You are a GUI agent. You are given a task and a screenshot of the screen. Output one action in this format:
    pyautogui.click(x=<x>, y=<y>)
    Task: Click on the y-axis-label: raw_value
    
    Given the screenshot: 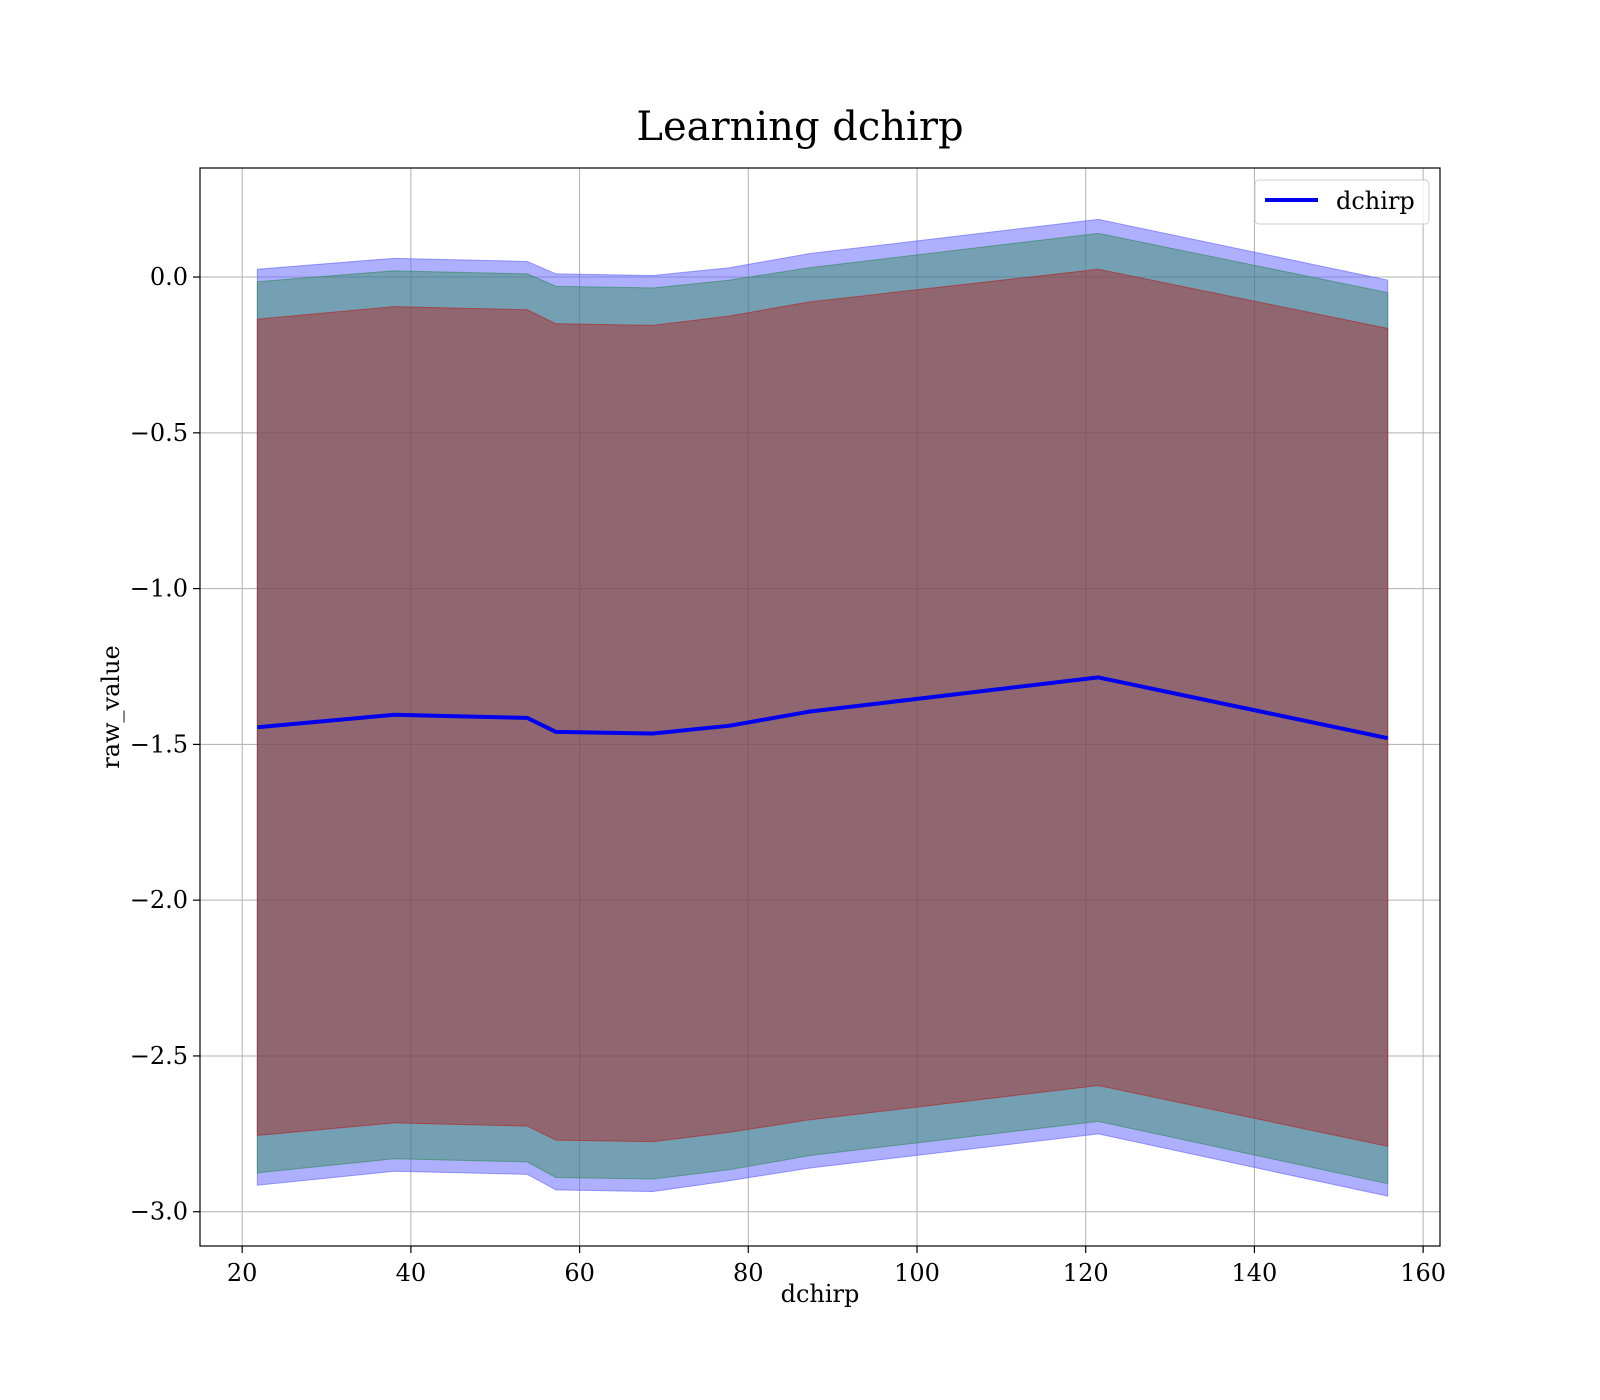 What is the action you would take?
    pyautogui.click(x=111, y=707)
    